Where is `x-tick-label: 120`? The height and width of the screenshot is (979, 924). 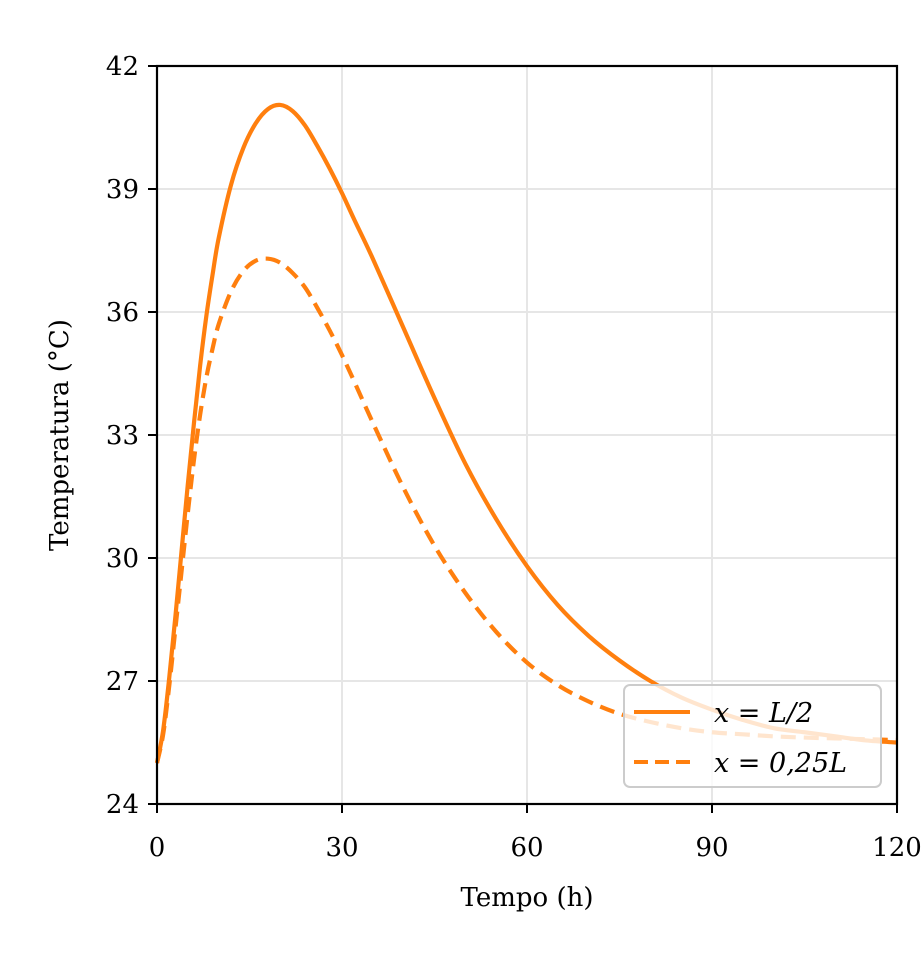
x-tick-label: 120 is located at coordinates (897, 848).